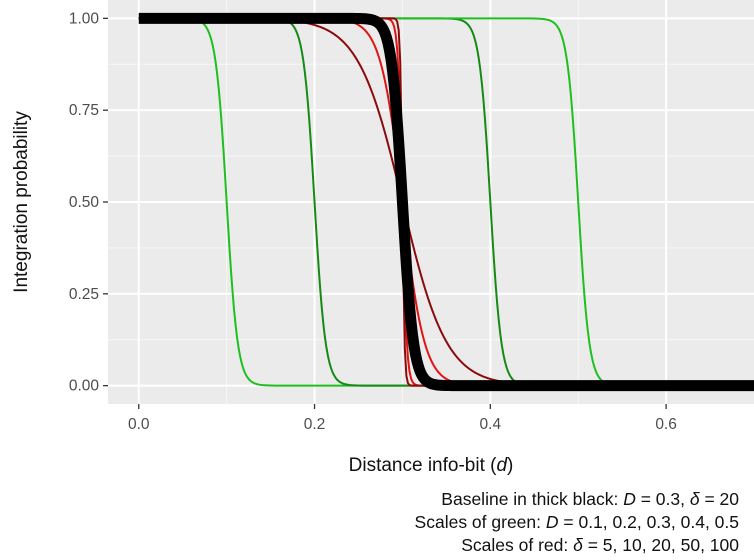 The width and height of the screenshot is (754, 560). I want to click on x-tick-label: 0.2, so click(315, 424).